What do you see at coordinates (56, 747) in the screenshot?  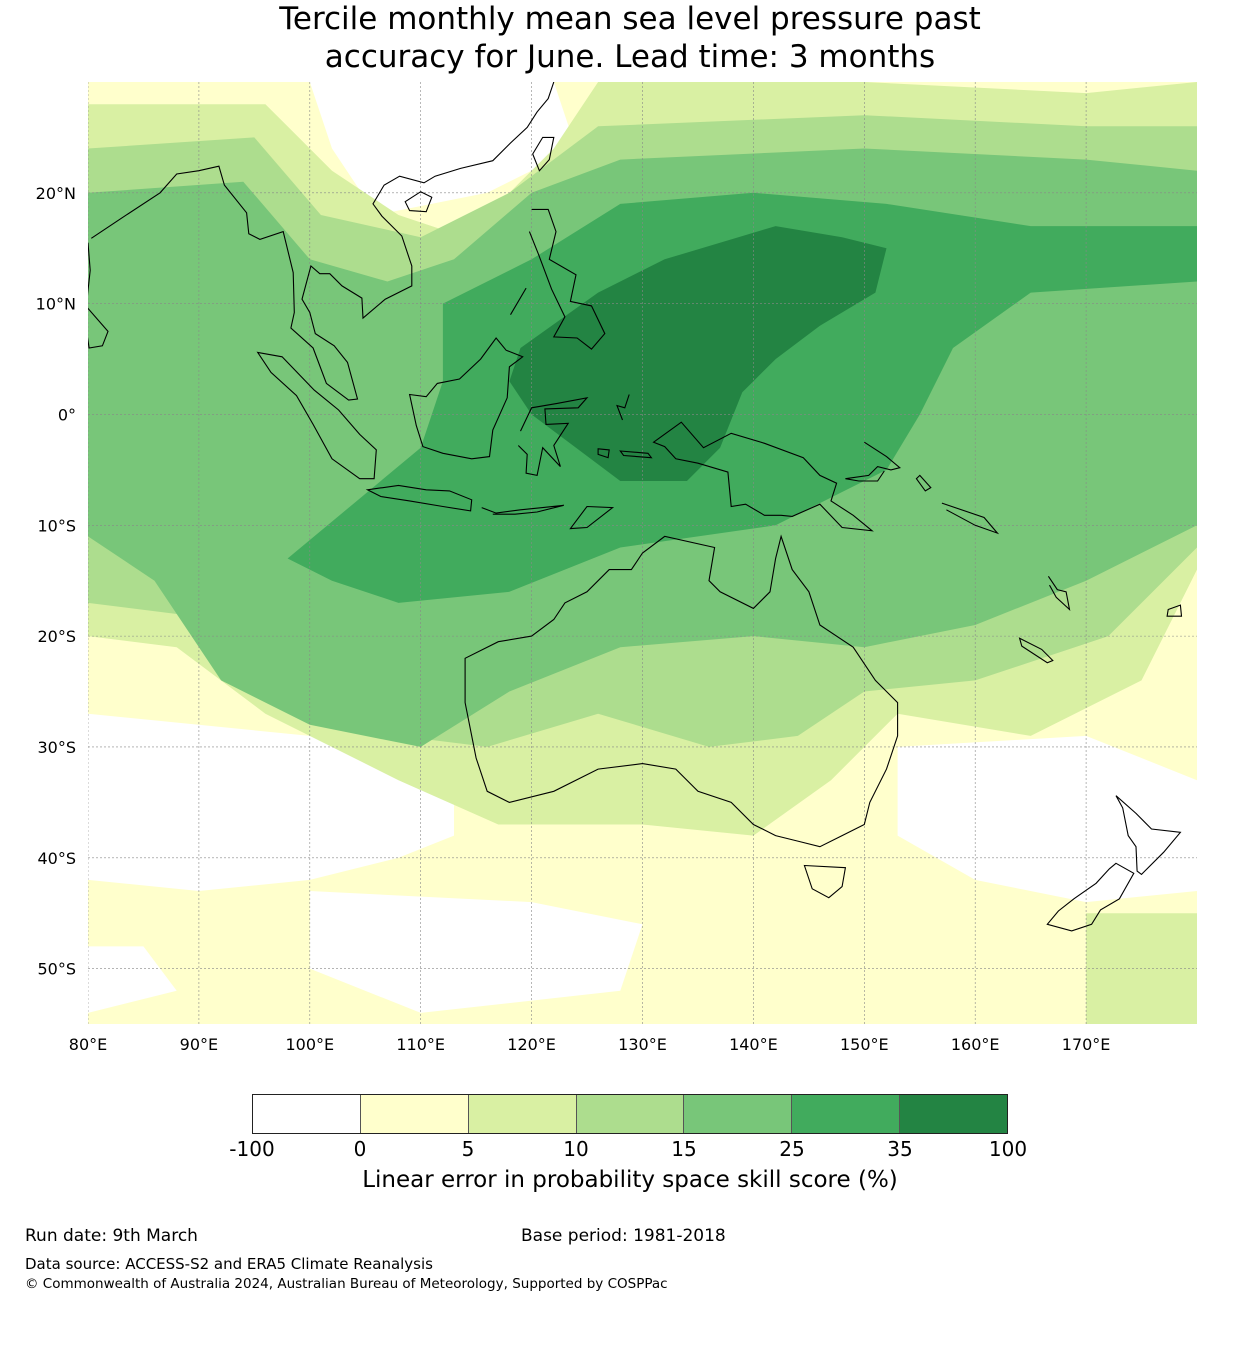 I see `lat-tick-label: 30°S` at bounding box center [56, 747].